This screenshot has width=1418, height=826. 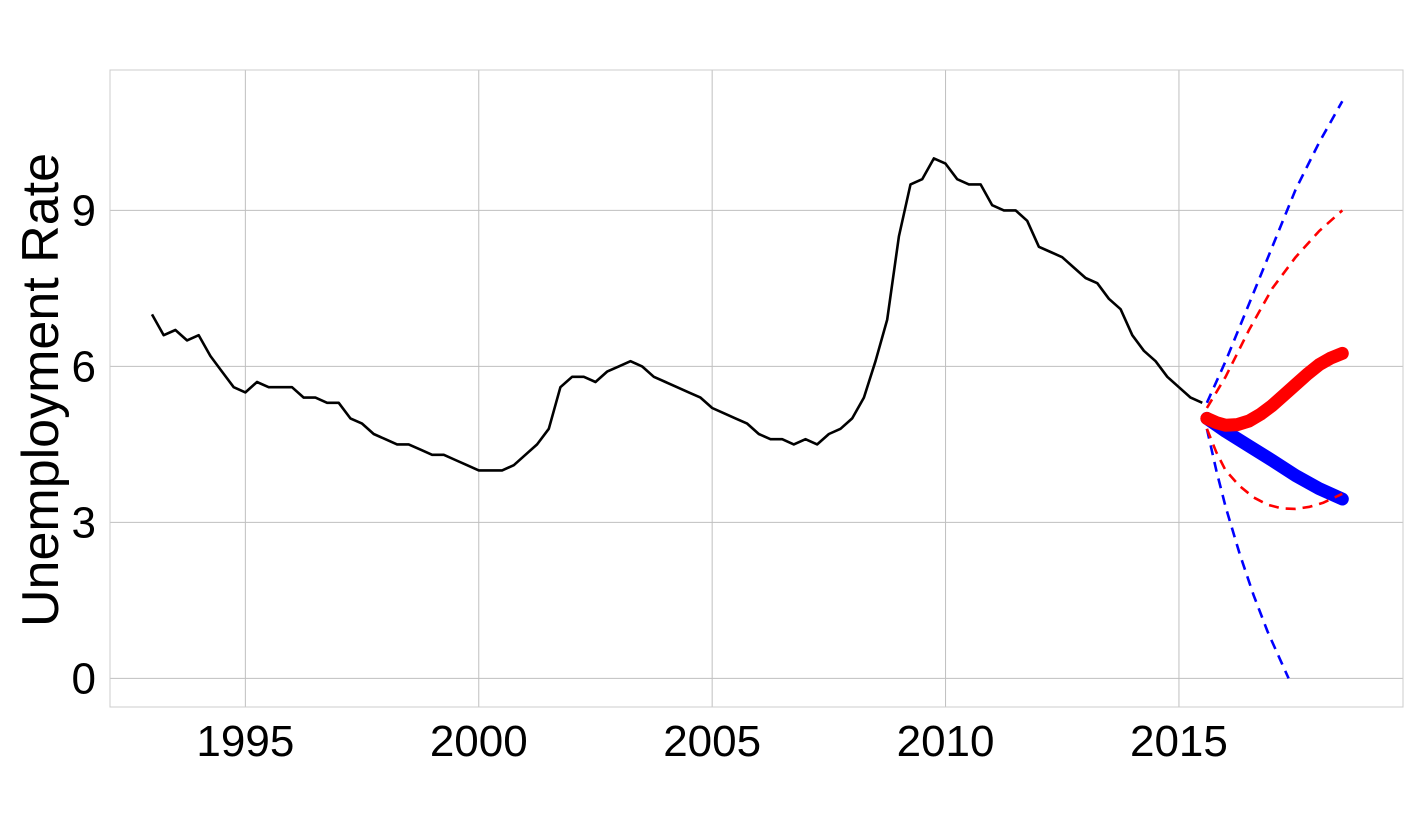 I want to click on x-tick-label: 2015, so click(x=1179, y=741).